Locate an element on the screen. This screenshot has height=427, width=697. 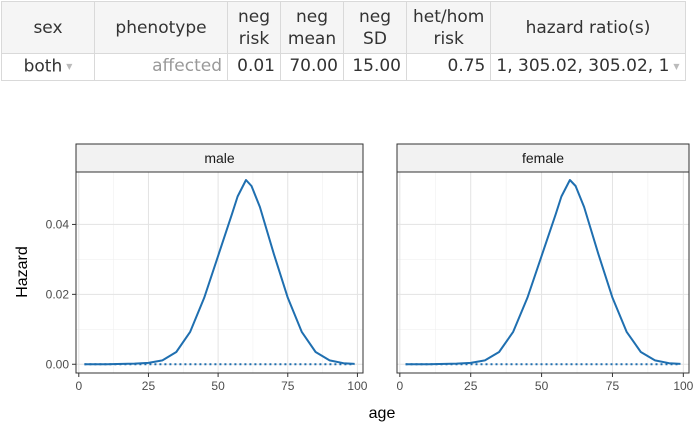
y-tick-label: 0.02 is located at coordinates (58, 294).